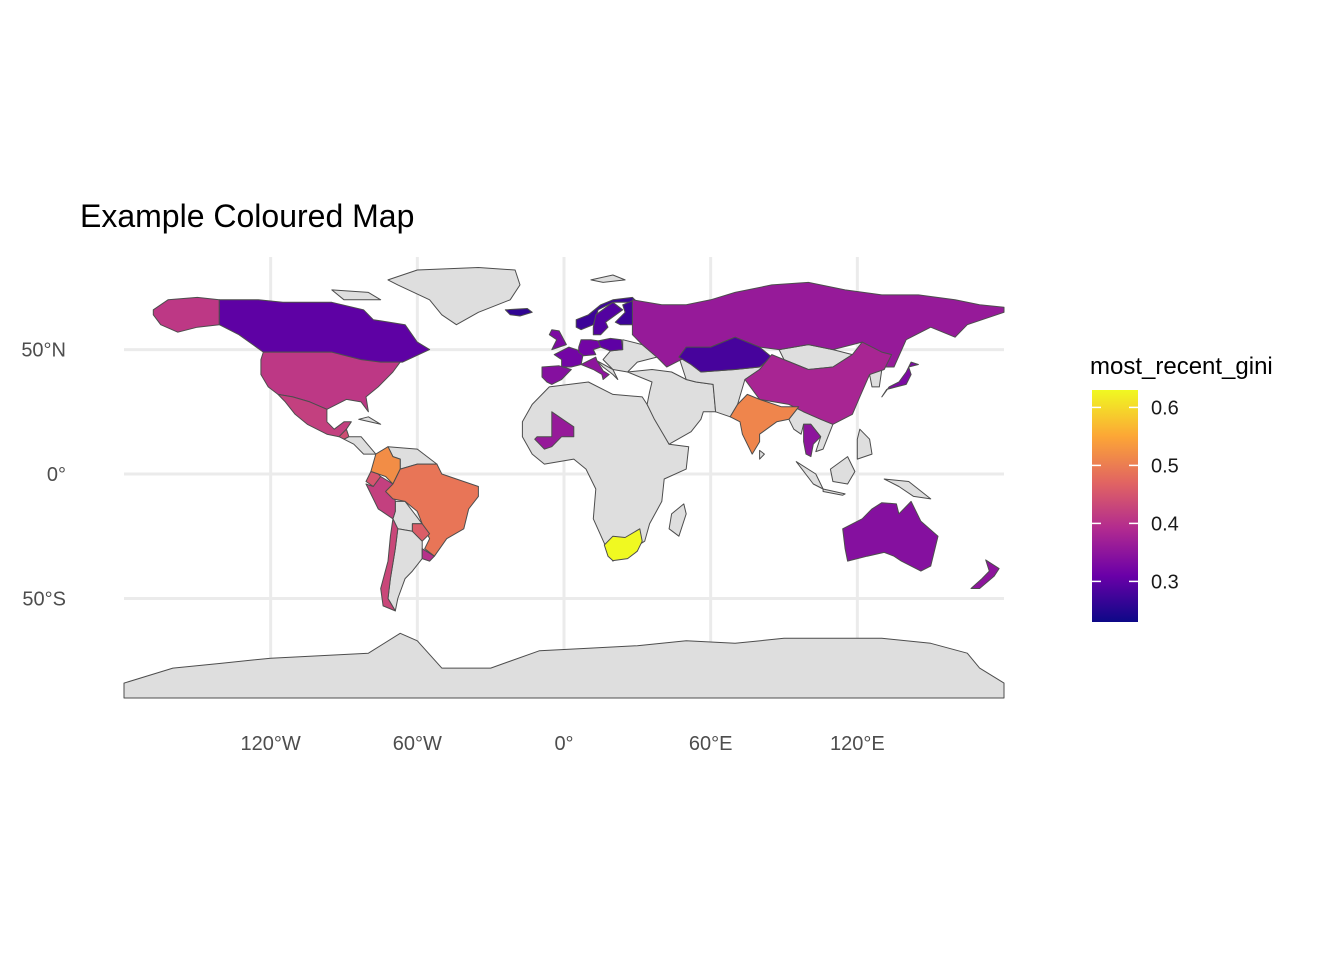 The height and width of the screenshot is (960, 1344). What do you see at coordinates (417, 744) in the screenshot?
I see `x-tick-label: 60°W` at bounding box center [417, 744].